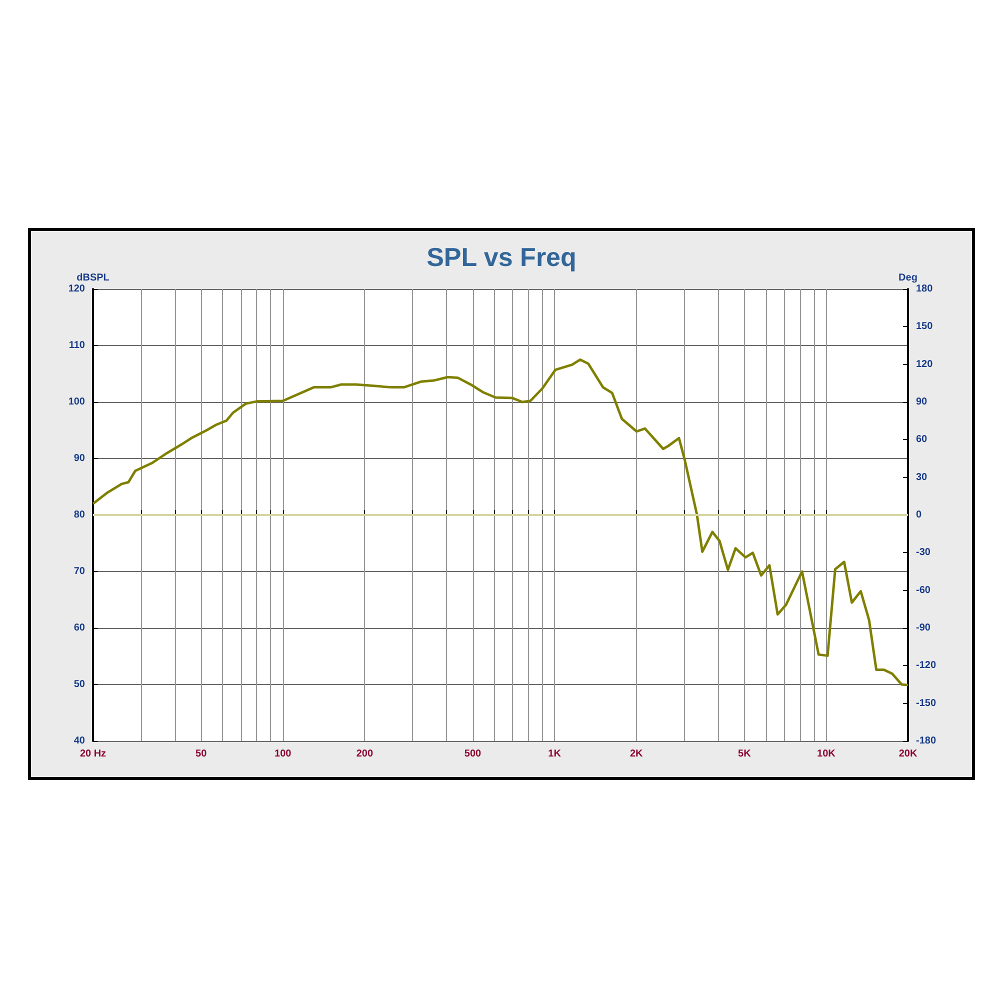 This screenshot has width=1000, height=1000. I want to click on y-tick-label: 40, so click(80, 741).